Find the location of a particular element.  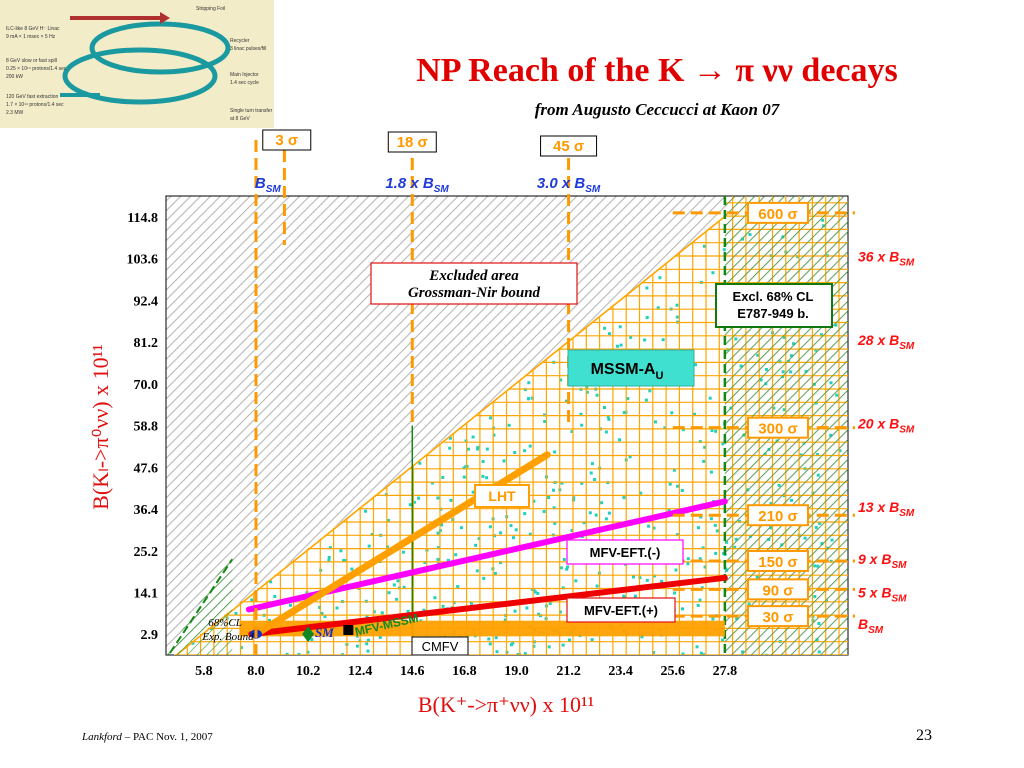

main-injector-ring is located at coordinates (140, 76).